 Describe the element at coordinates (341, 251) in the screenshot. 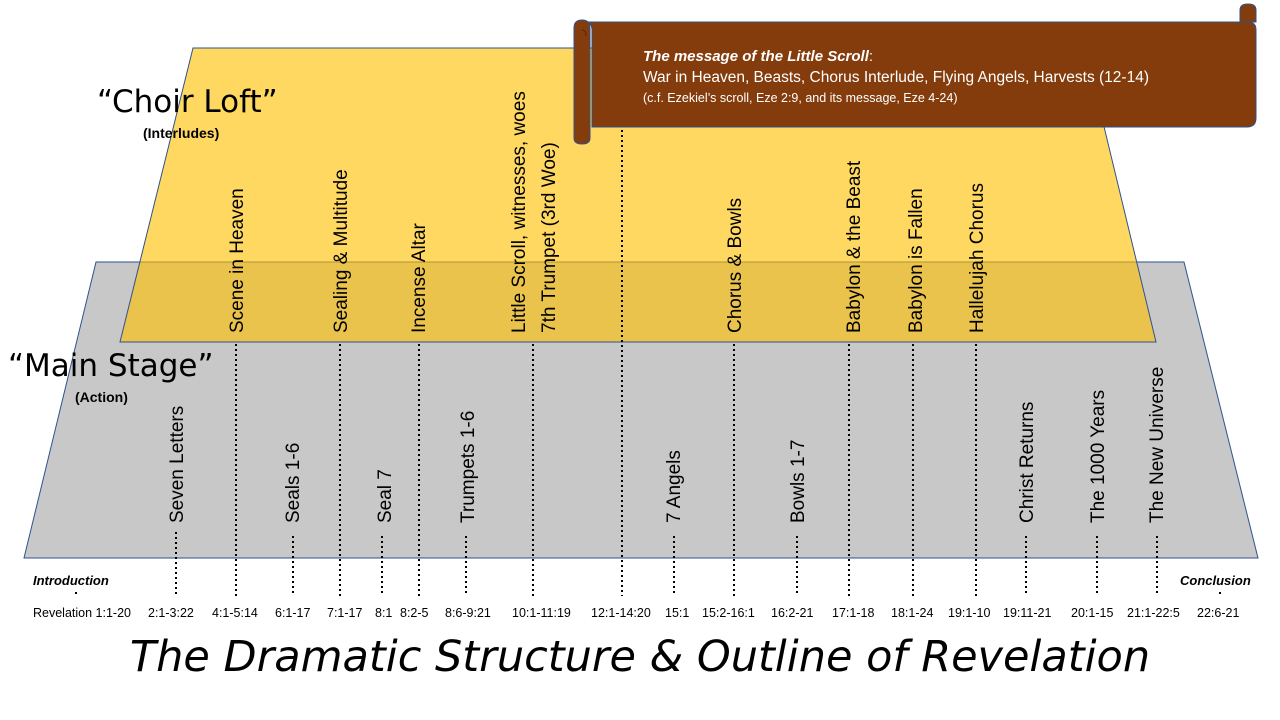

I see `interlude-label: Sealing & Multitude` at that location.